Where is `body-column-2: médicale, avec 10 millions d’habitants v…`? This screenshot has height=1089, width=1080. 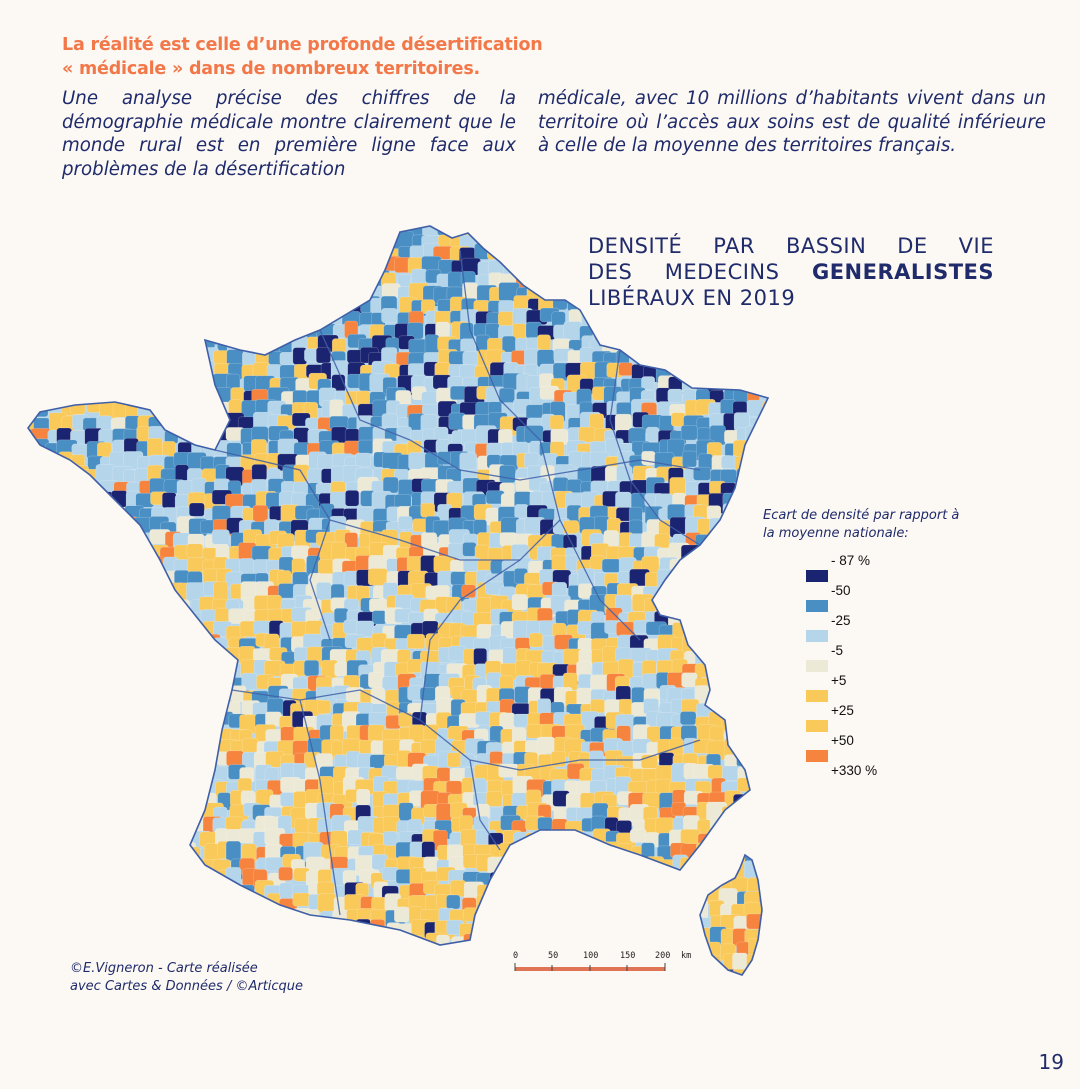
body-column-2: médicale, avec 10 millions d’habitants v… is located at coordinates (792, 122).